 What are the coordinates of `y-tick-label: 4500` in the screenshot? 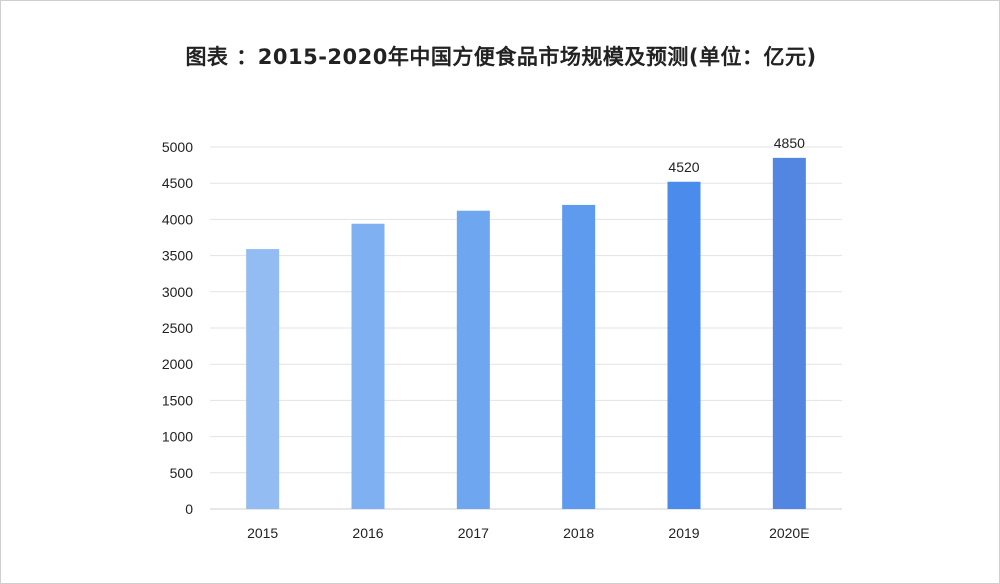 It's located at (177, 183).